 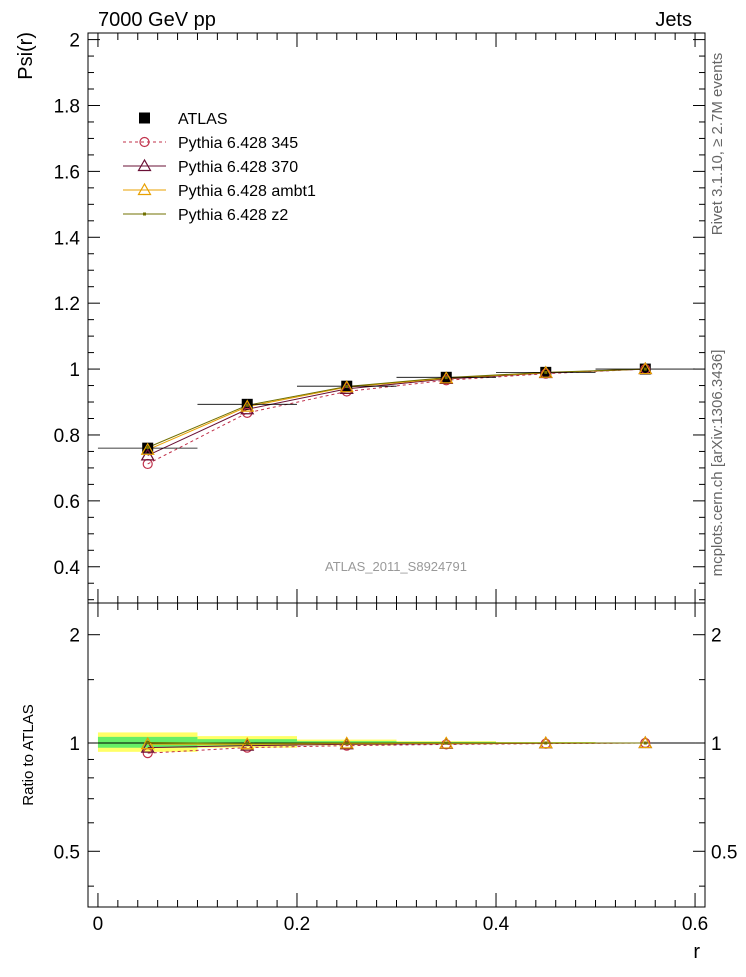 I want to click on header-left: 7000 GeV pp, so click(x=157, y=20).